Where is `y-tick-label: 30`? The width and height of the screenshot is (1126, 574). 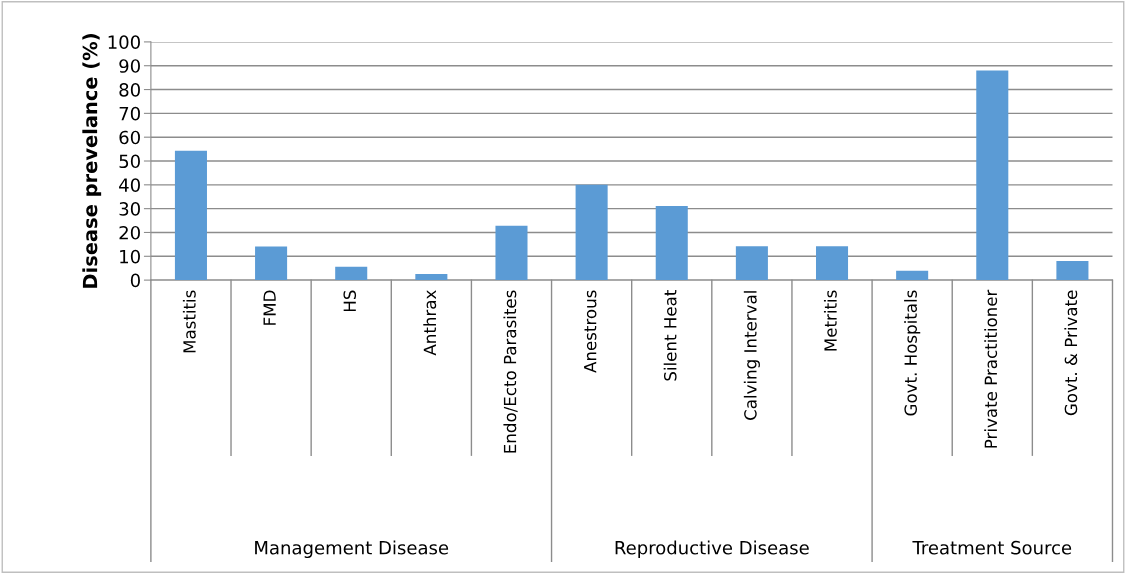
y-tick-label: 30 is located at coordinates (129, 209).